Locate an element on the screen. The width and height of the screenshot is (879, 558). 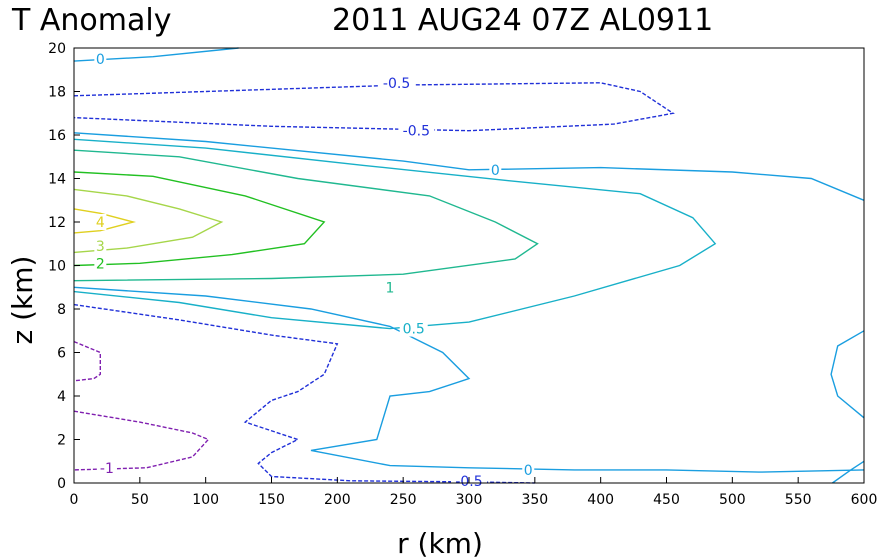
contour-label-11: -1 is located at coordinates (107, 469).